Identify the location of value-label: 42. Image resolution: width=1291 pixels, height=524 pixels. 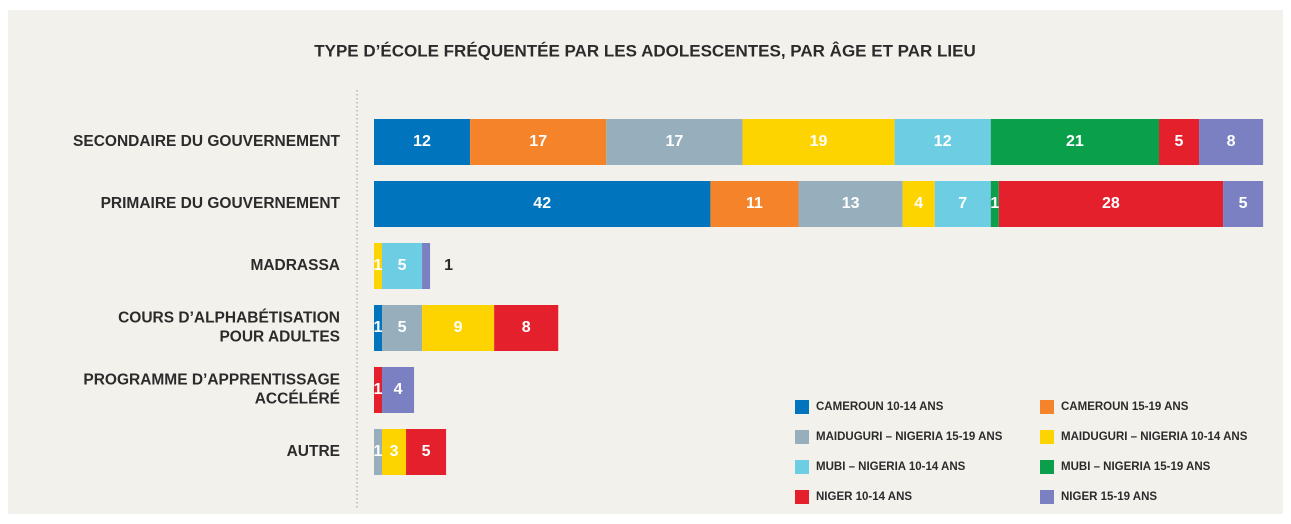
(542, 203).